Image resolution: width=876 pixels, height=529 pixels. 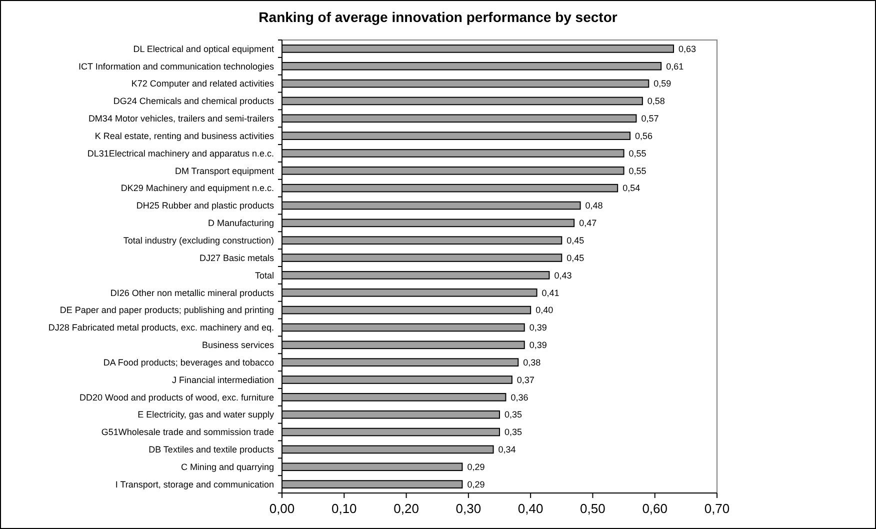 I want to click on data-label: 0,63, so click(x=687, y=49).